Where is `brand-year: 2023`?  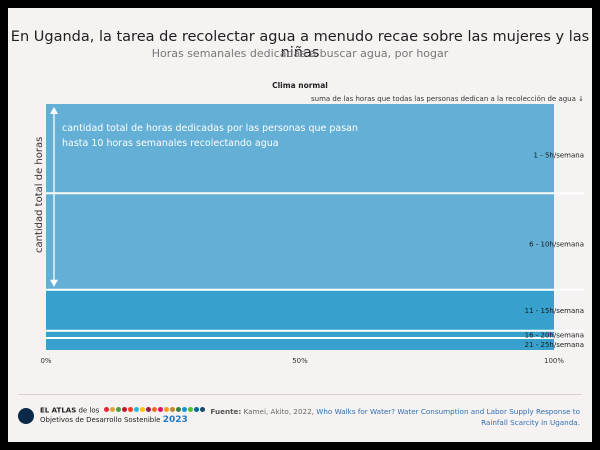
brand-year: 2023 is located at coordinates (175, 419).